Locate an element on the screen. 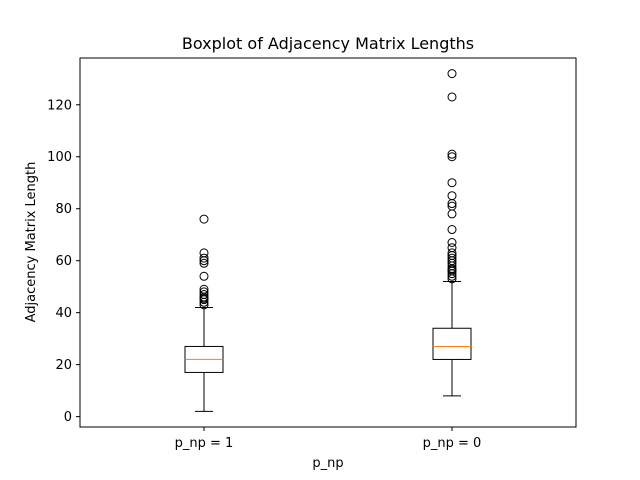 Image resolution: width=640 pixels, height=480 pixels. x-tick-label: p_np = 0 is located at coordinates (452, 443).